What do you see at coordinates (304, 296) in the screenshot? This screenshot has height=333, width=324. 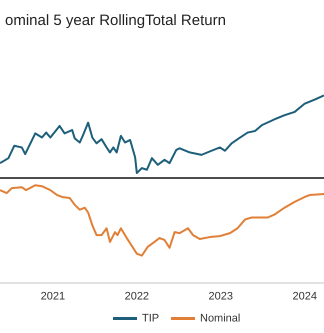 I see `x-tick-label: 2024` at bounding box center [304, 296].